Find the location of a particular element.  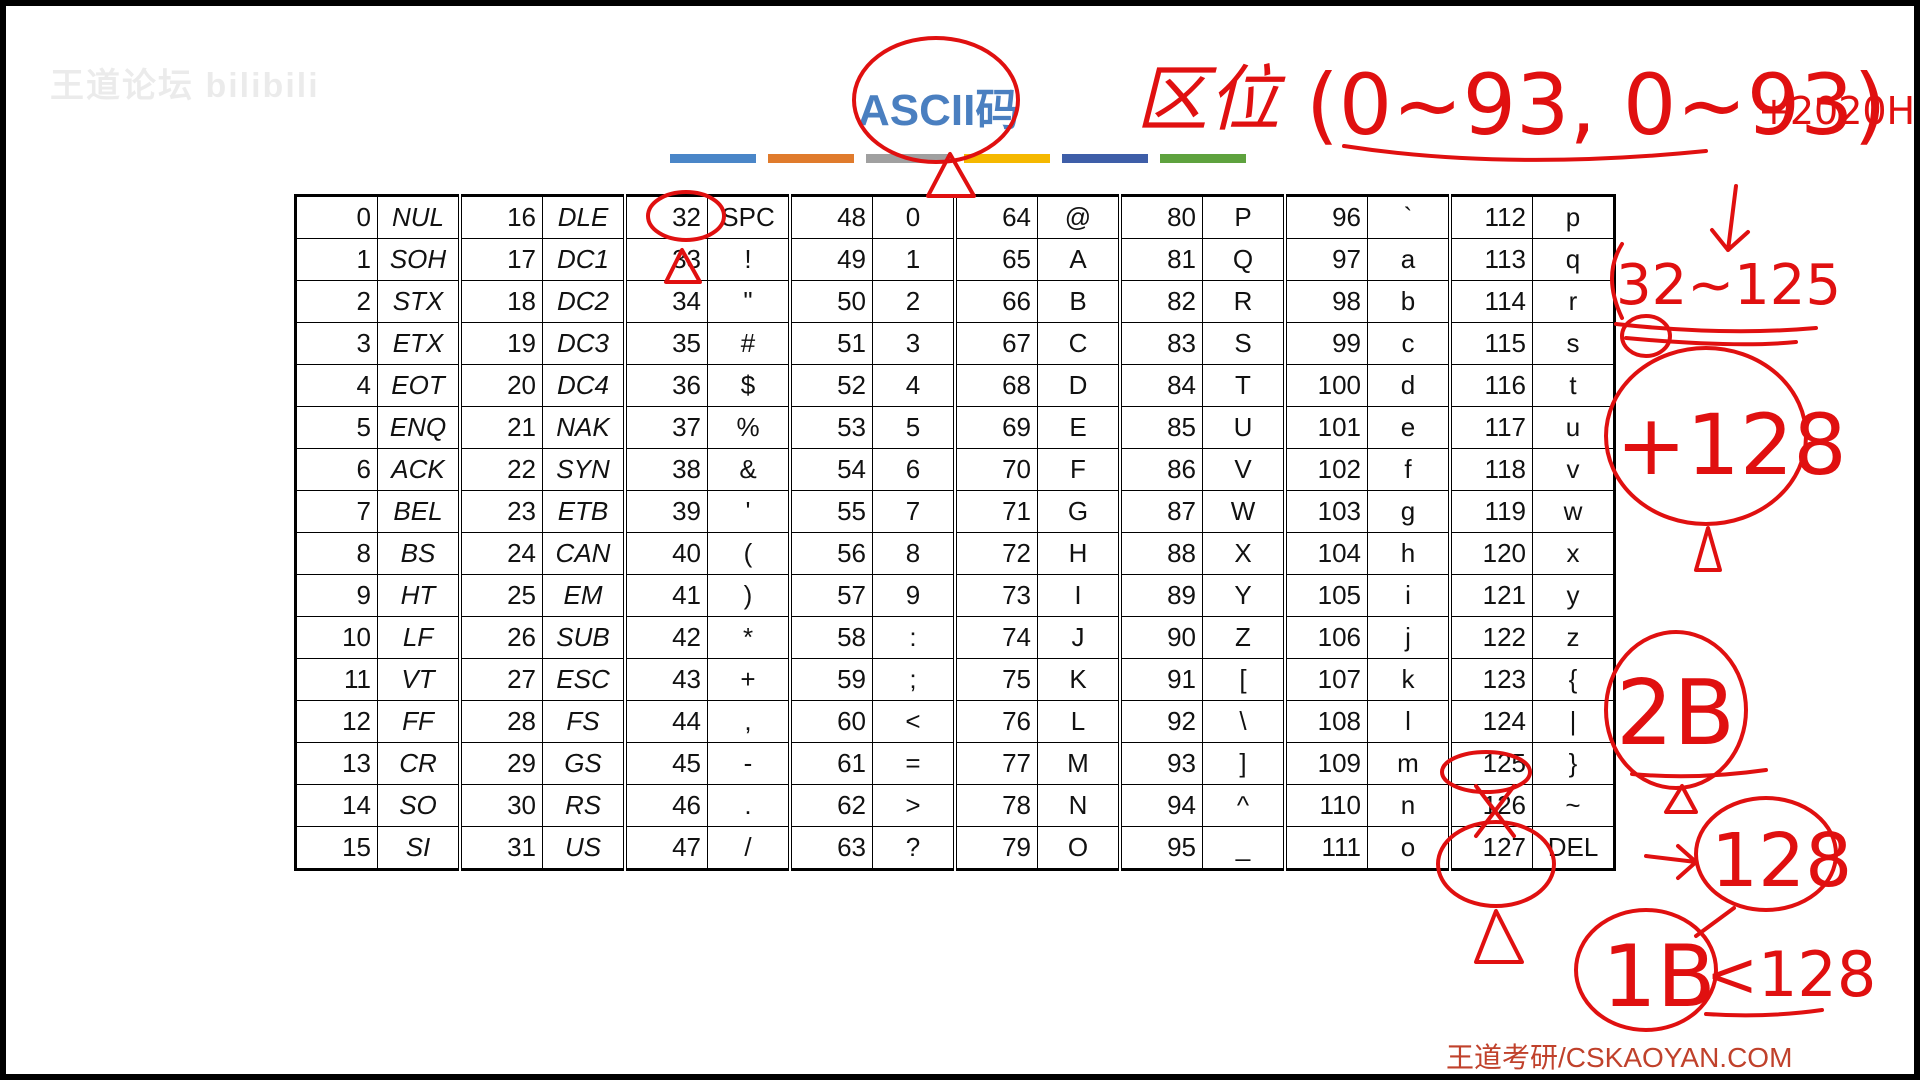

ascii-code: 122 is located at coordinates (1491, 637).